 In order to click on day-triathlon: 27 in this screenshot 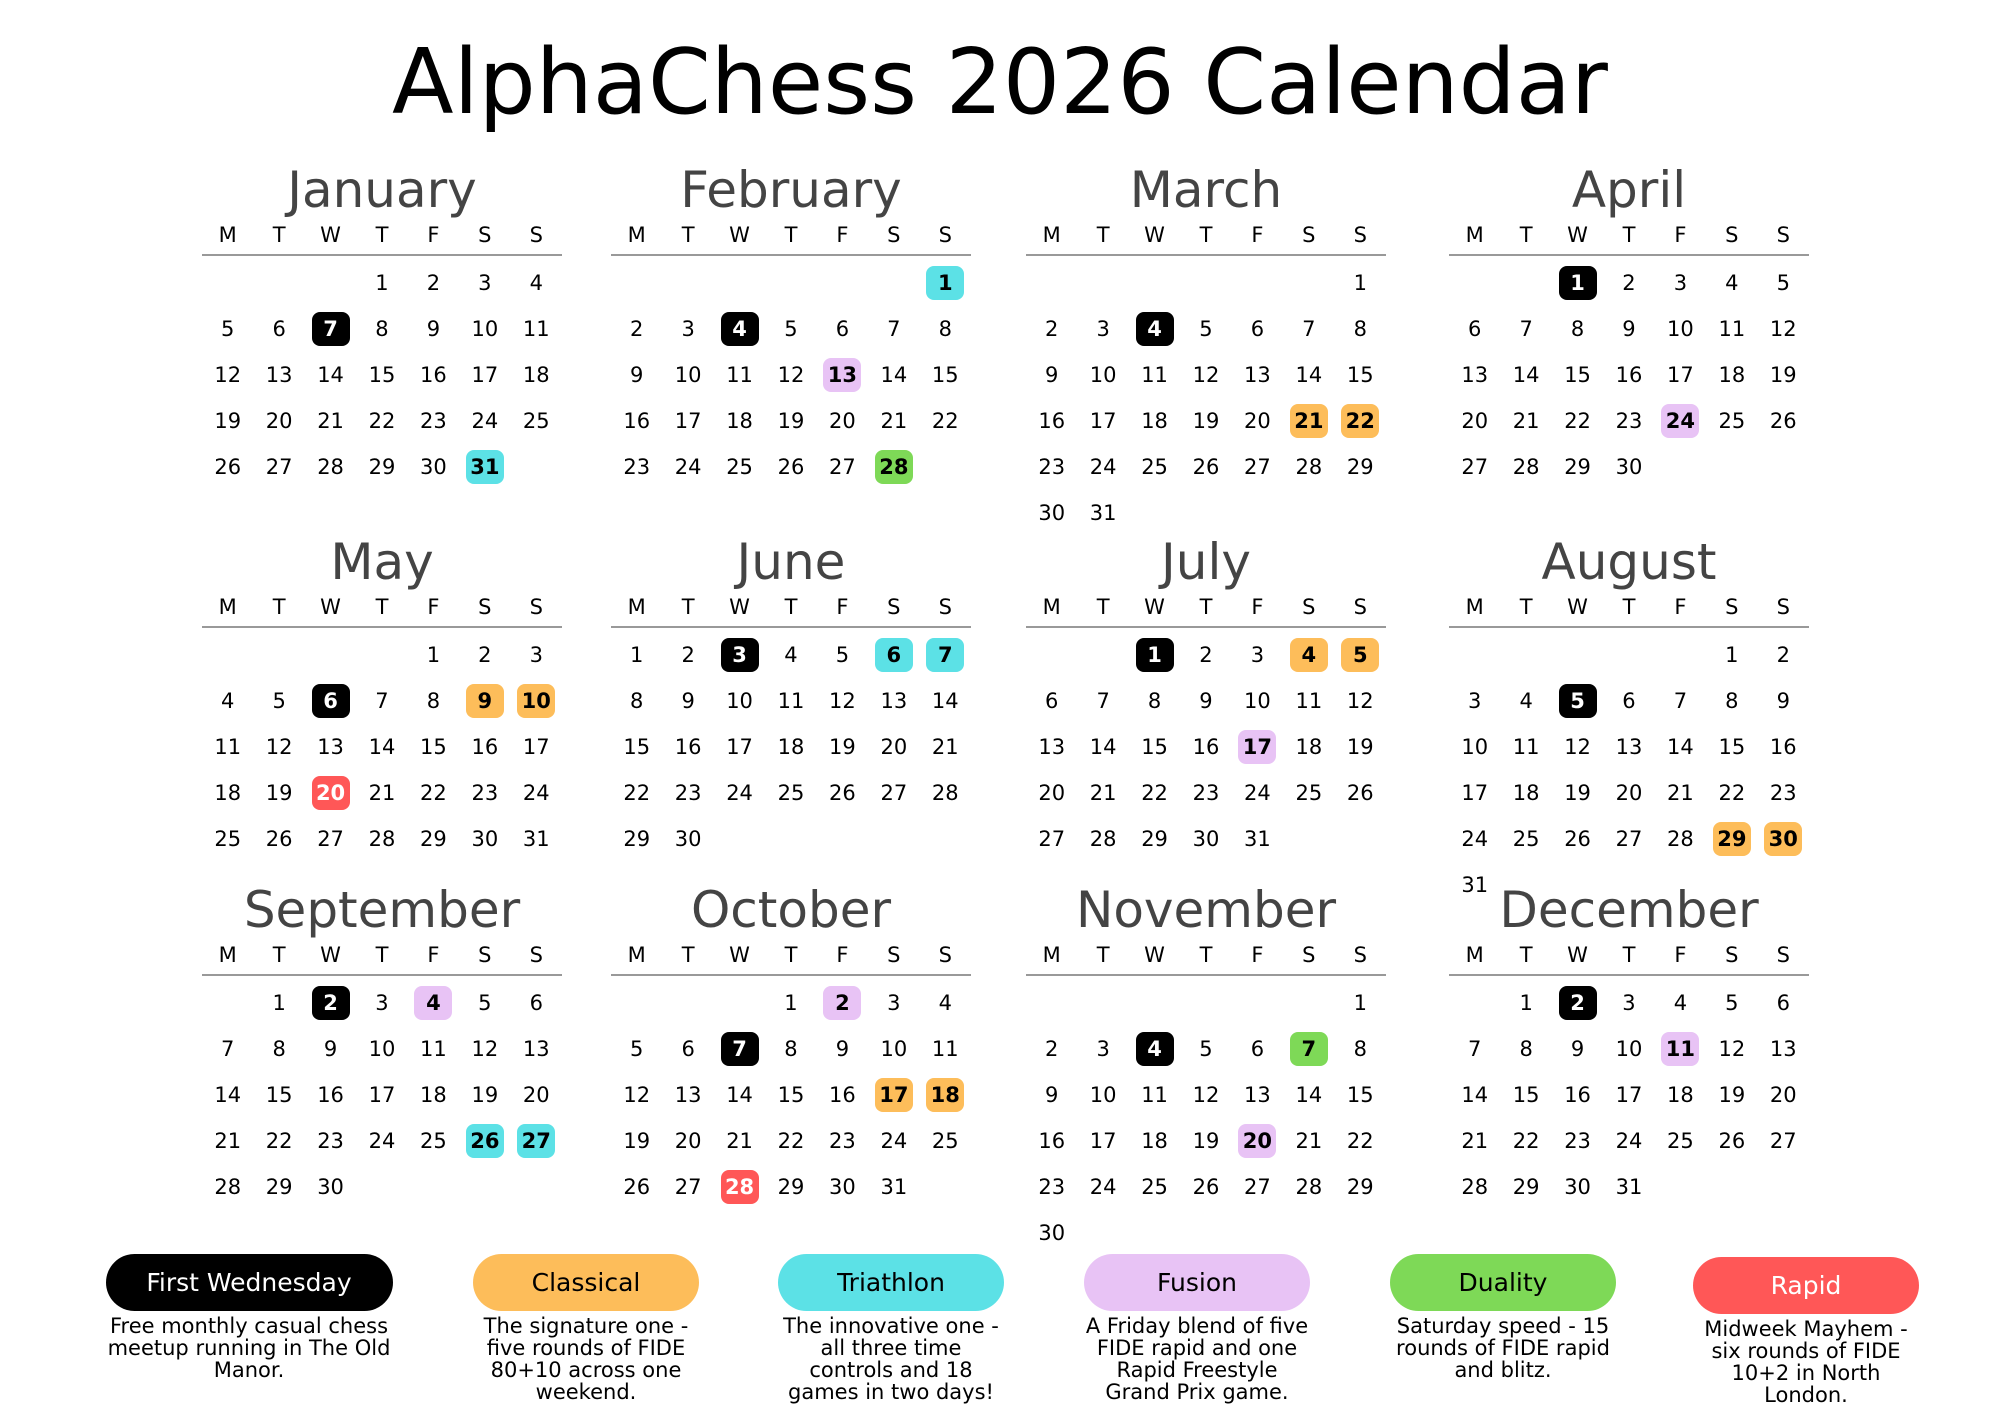, I will do `click(536, 1141)`.